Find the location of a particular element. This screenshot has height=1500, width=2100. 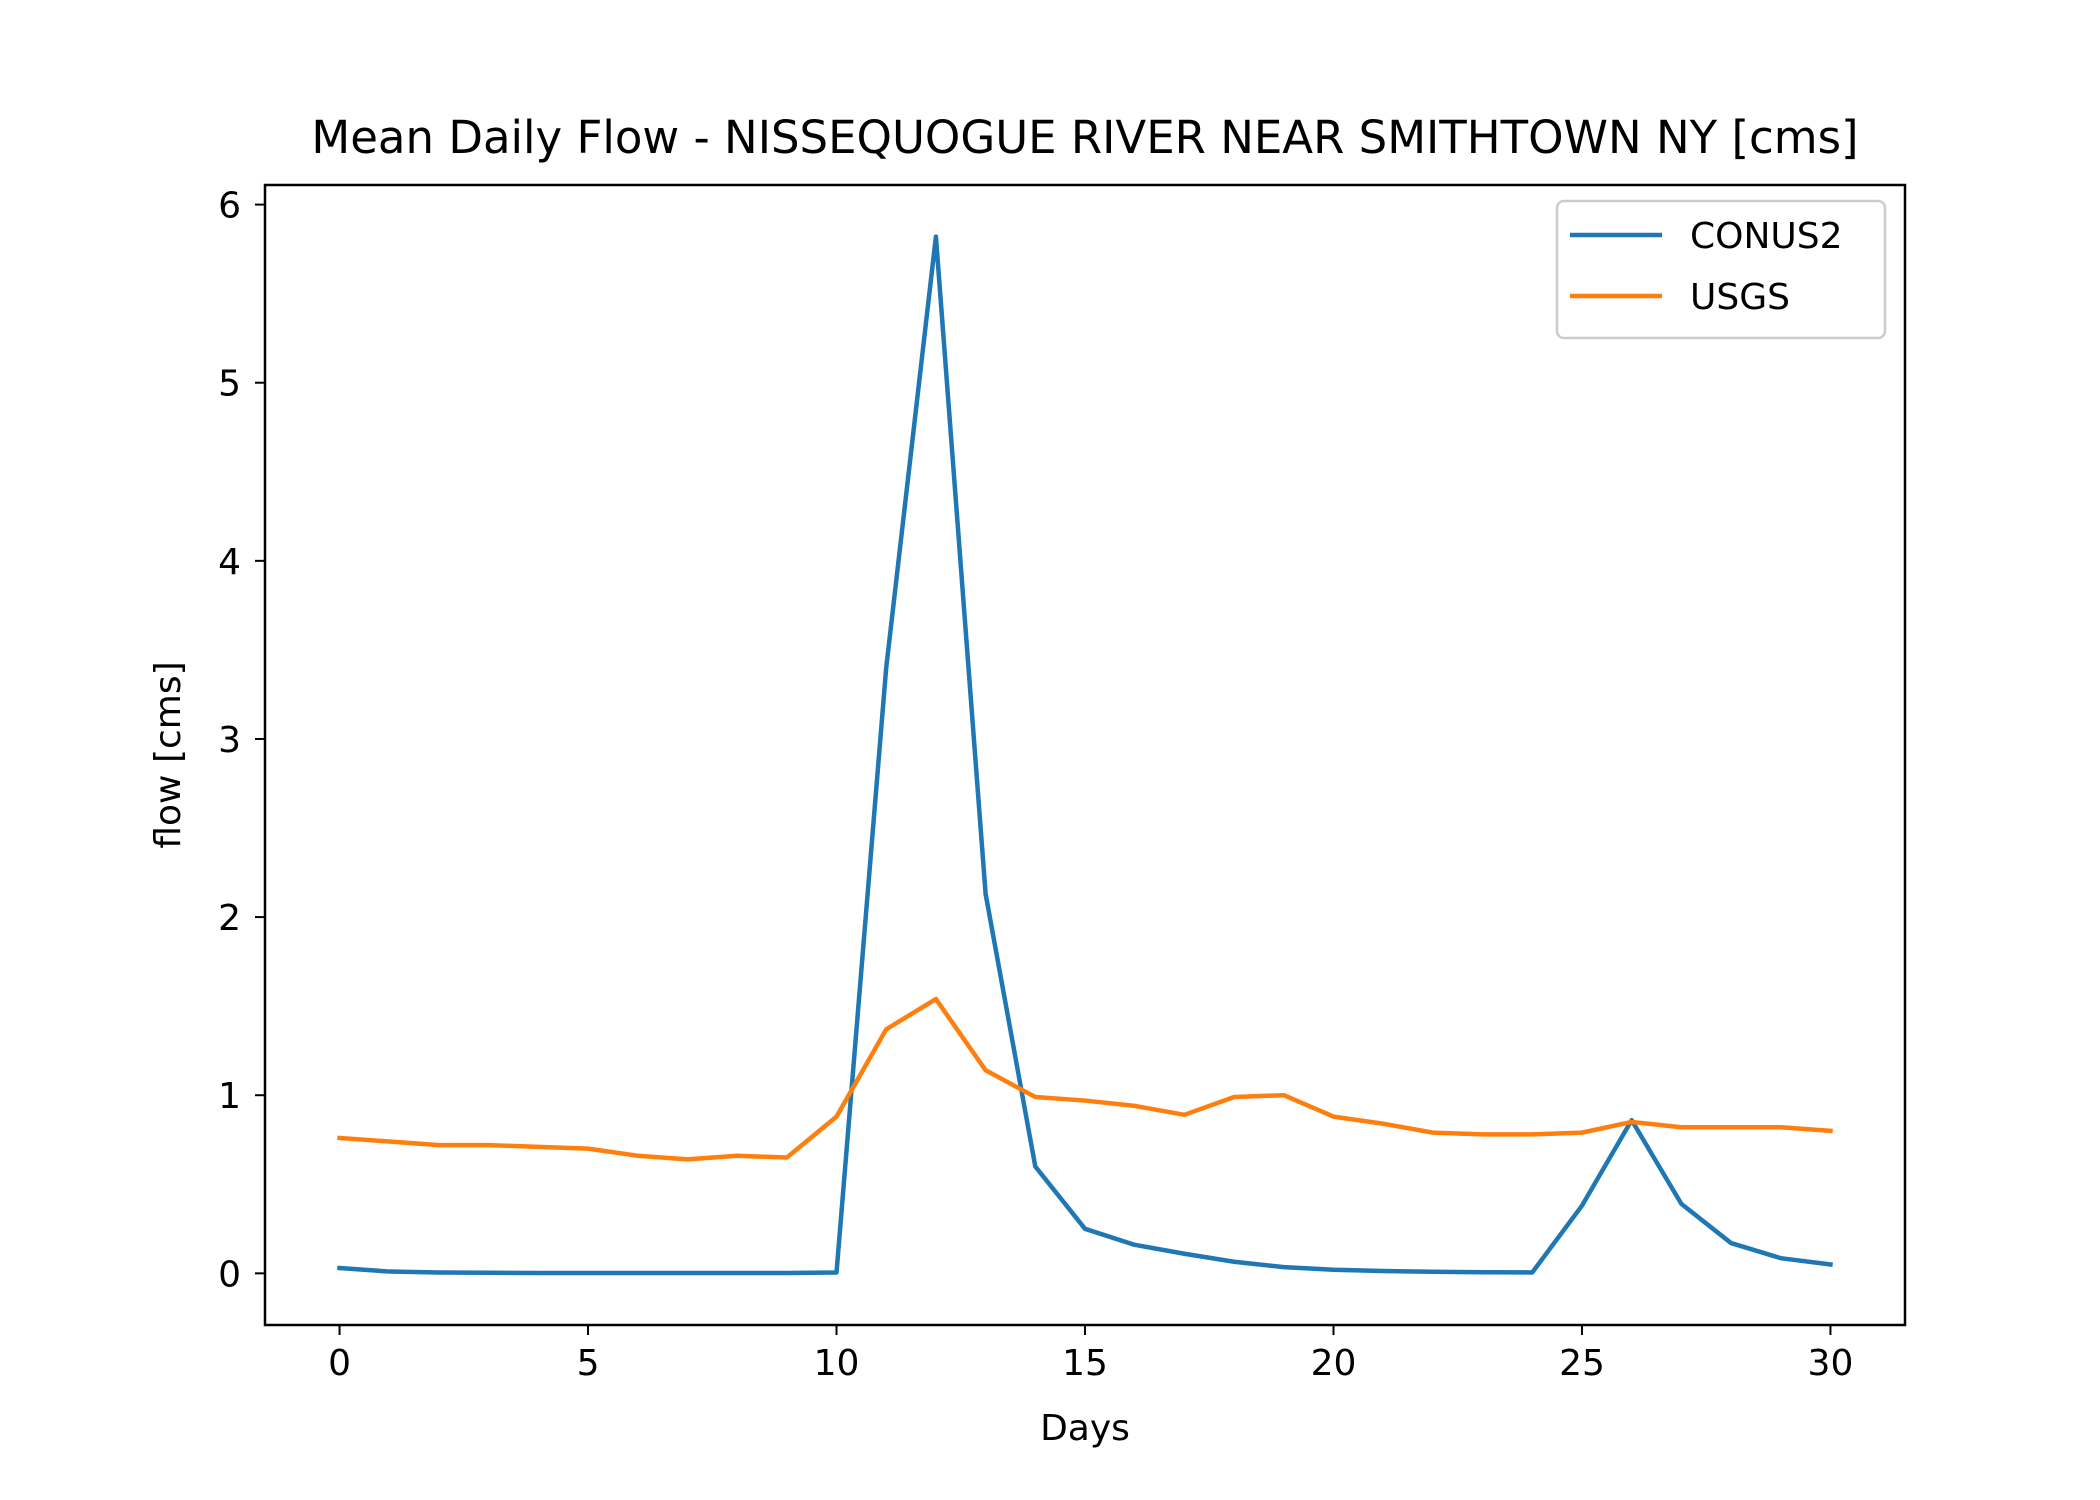

x-tick-label: 30 is located at coordinates (1831, 1363).